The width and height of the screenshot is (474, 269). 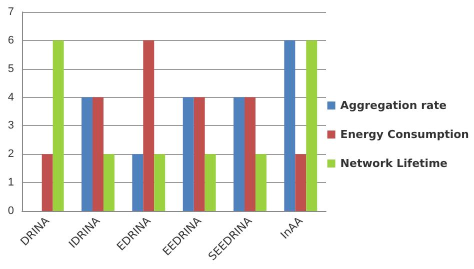 I want to click on y-tick-label: 1, so click(x=11, y=182).